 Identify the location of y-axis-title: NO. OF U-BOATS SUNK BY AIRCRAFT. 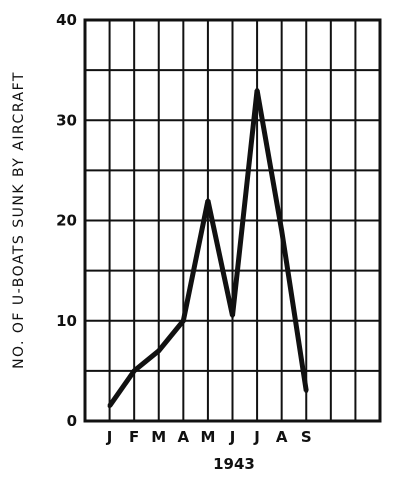
(19, 220).